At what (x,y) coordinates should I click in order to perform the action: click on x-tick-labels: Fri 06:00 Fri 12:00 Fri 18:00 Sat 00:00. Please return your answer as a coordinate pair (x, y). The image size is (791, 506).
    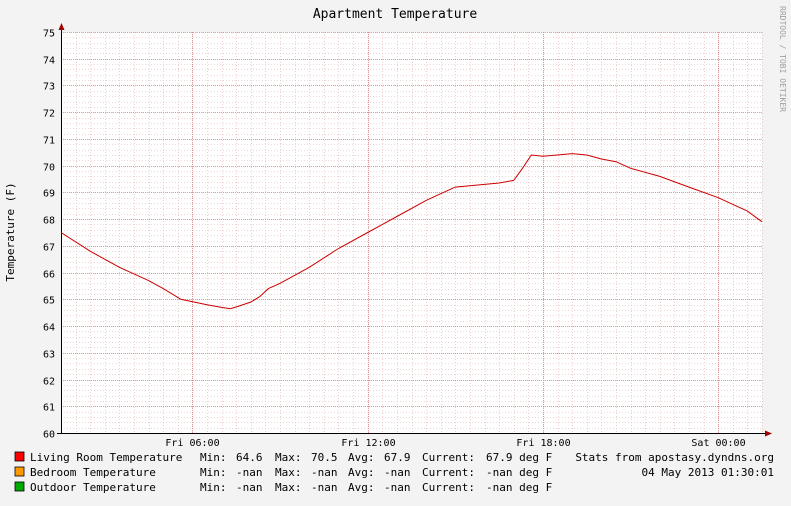
    Looking at the image, I should click on (455, 443).